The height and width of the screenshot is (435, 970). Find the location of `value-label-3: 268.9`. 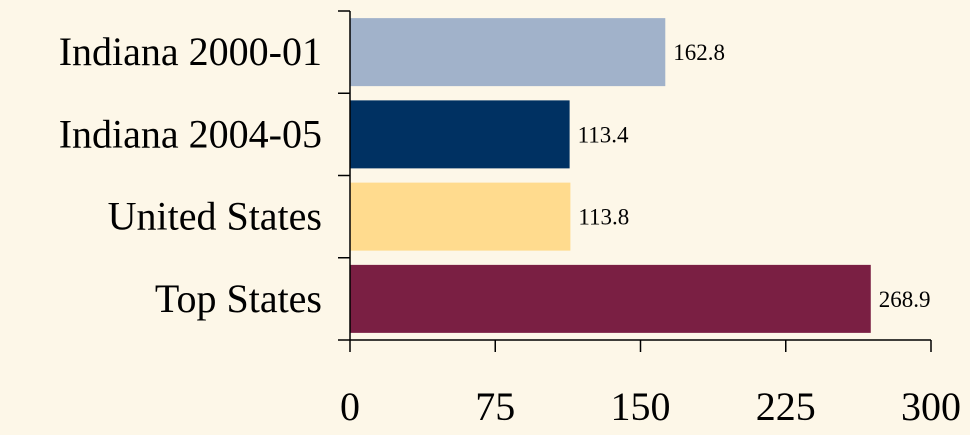

value-label-3: 268.9 is located at coordinates (905, 299).